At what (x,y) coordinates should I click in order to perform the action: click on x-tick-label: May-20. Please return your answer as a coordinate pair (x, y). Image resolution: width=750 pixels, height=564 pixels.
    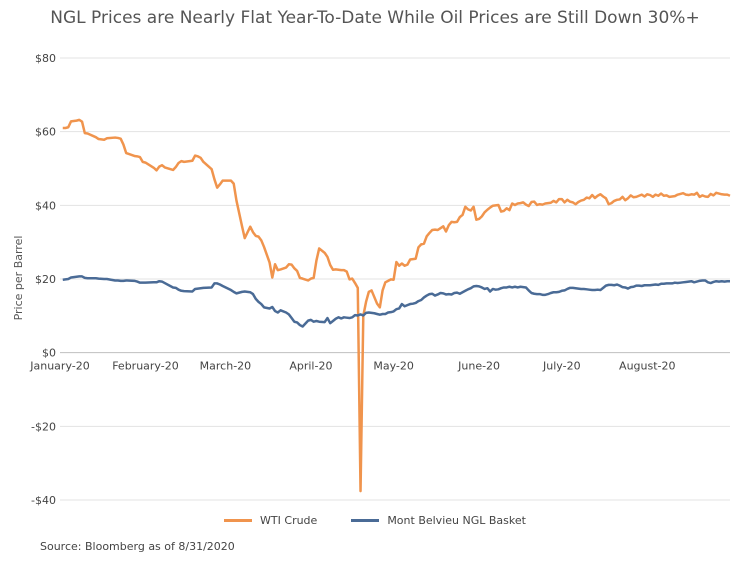
    Looking at the image, I should click on (393, 366).